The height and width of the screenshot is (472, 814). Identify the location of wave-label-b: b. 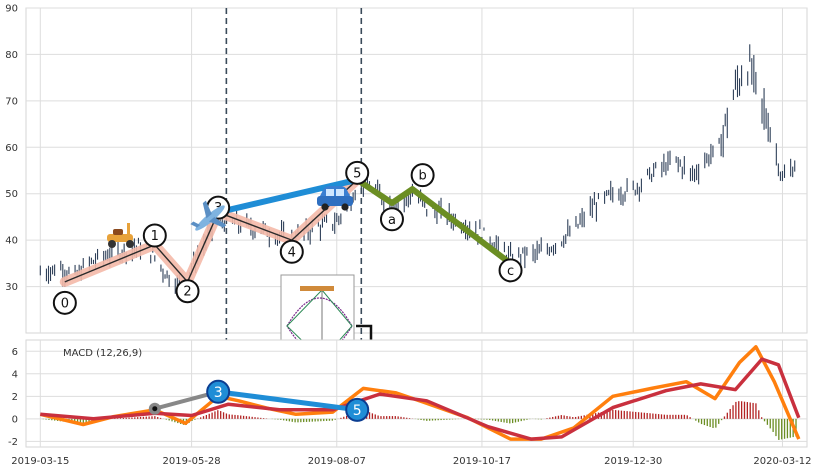
(422, 175).